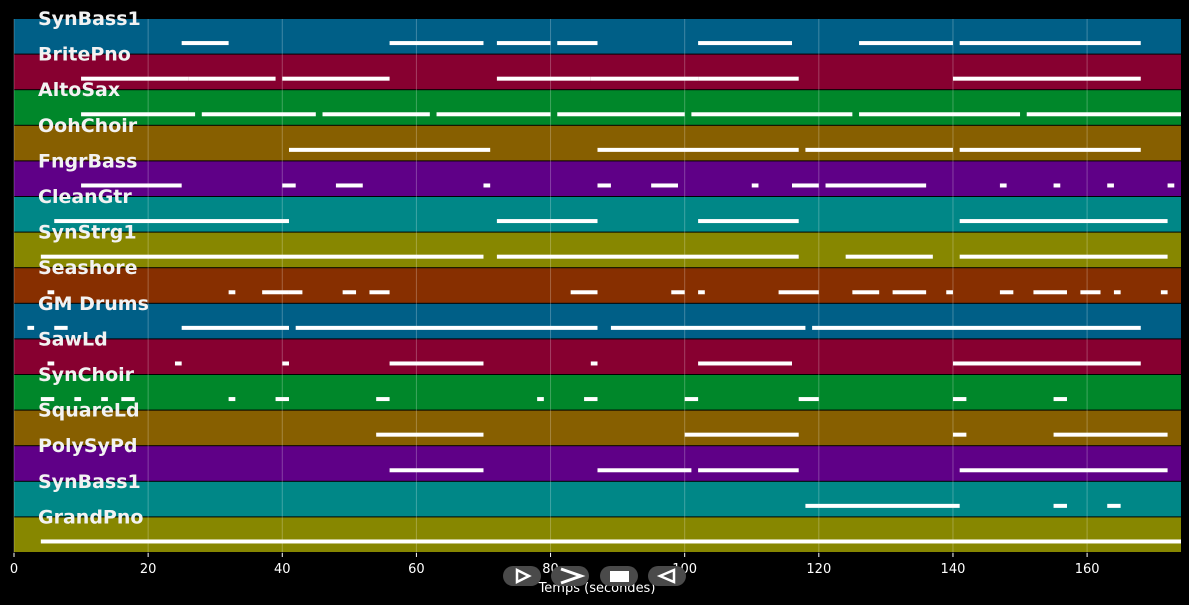 Image resolution: width=1189 pixels, height=605 pixels. What do you see at coordinates (88, 126) in the screenshot?
I see `track-label: OohChoir` at bounding box center [88, 126].